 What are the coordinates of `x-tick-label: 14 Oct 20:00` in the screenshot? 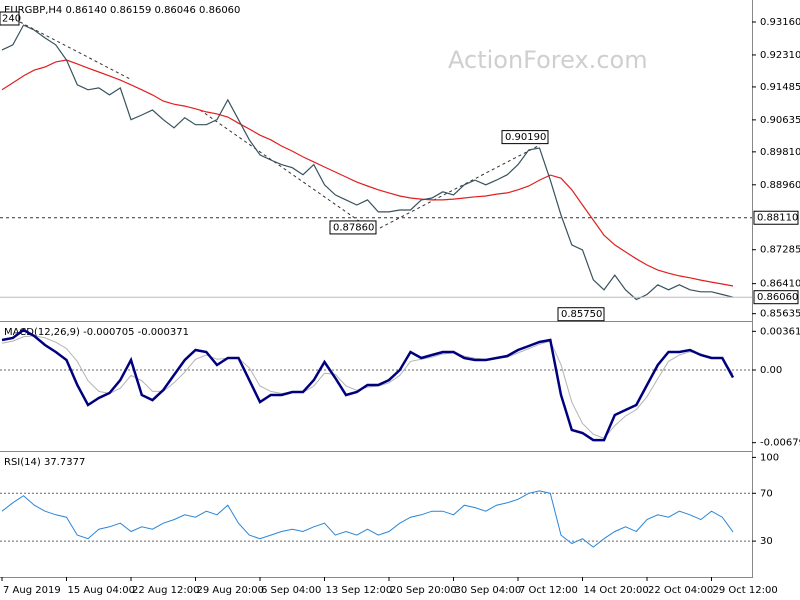 It's located at (616, 590).